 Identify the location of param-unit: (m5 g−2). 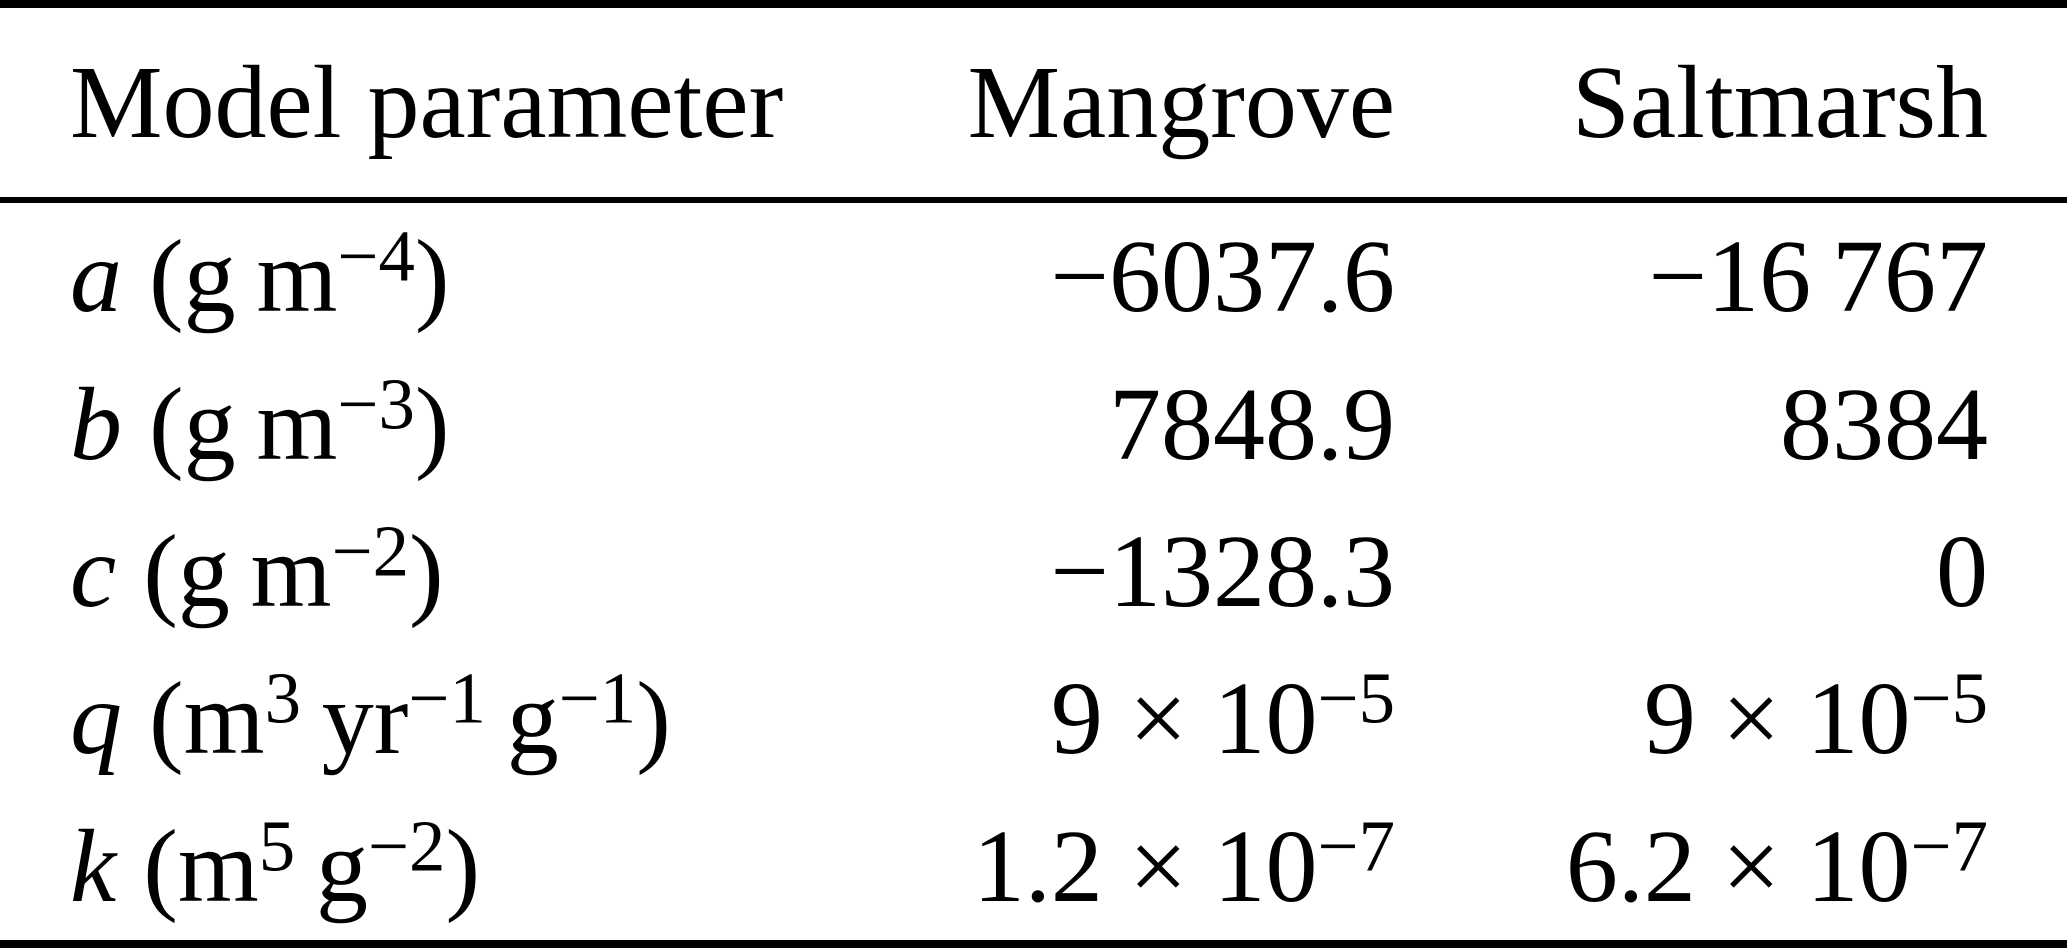
(312, 864).